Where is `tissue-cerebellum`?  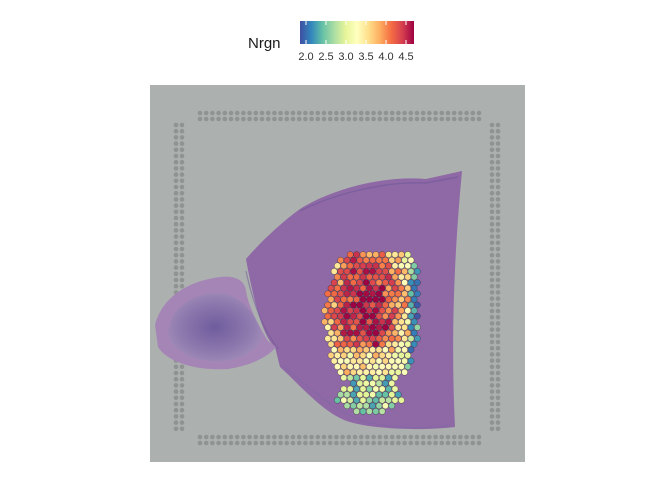
tissue-cerebellum is located at coordinates (215, 327).